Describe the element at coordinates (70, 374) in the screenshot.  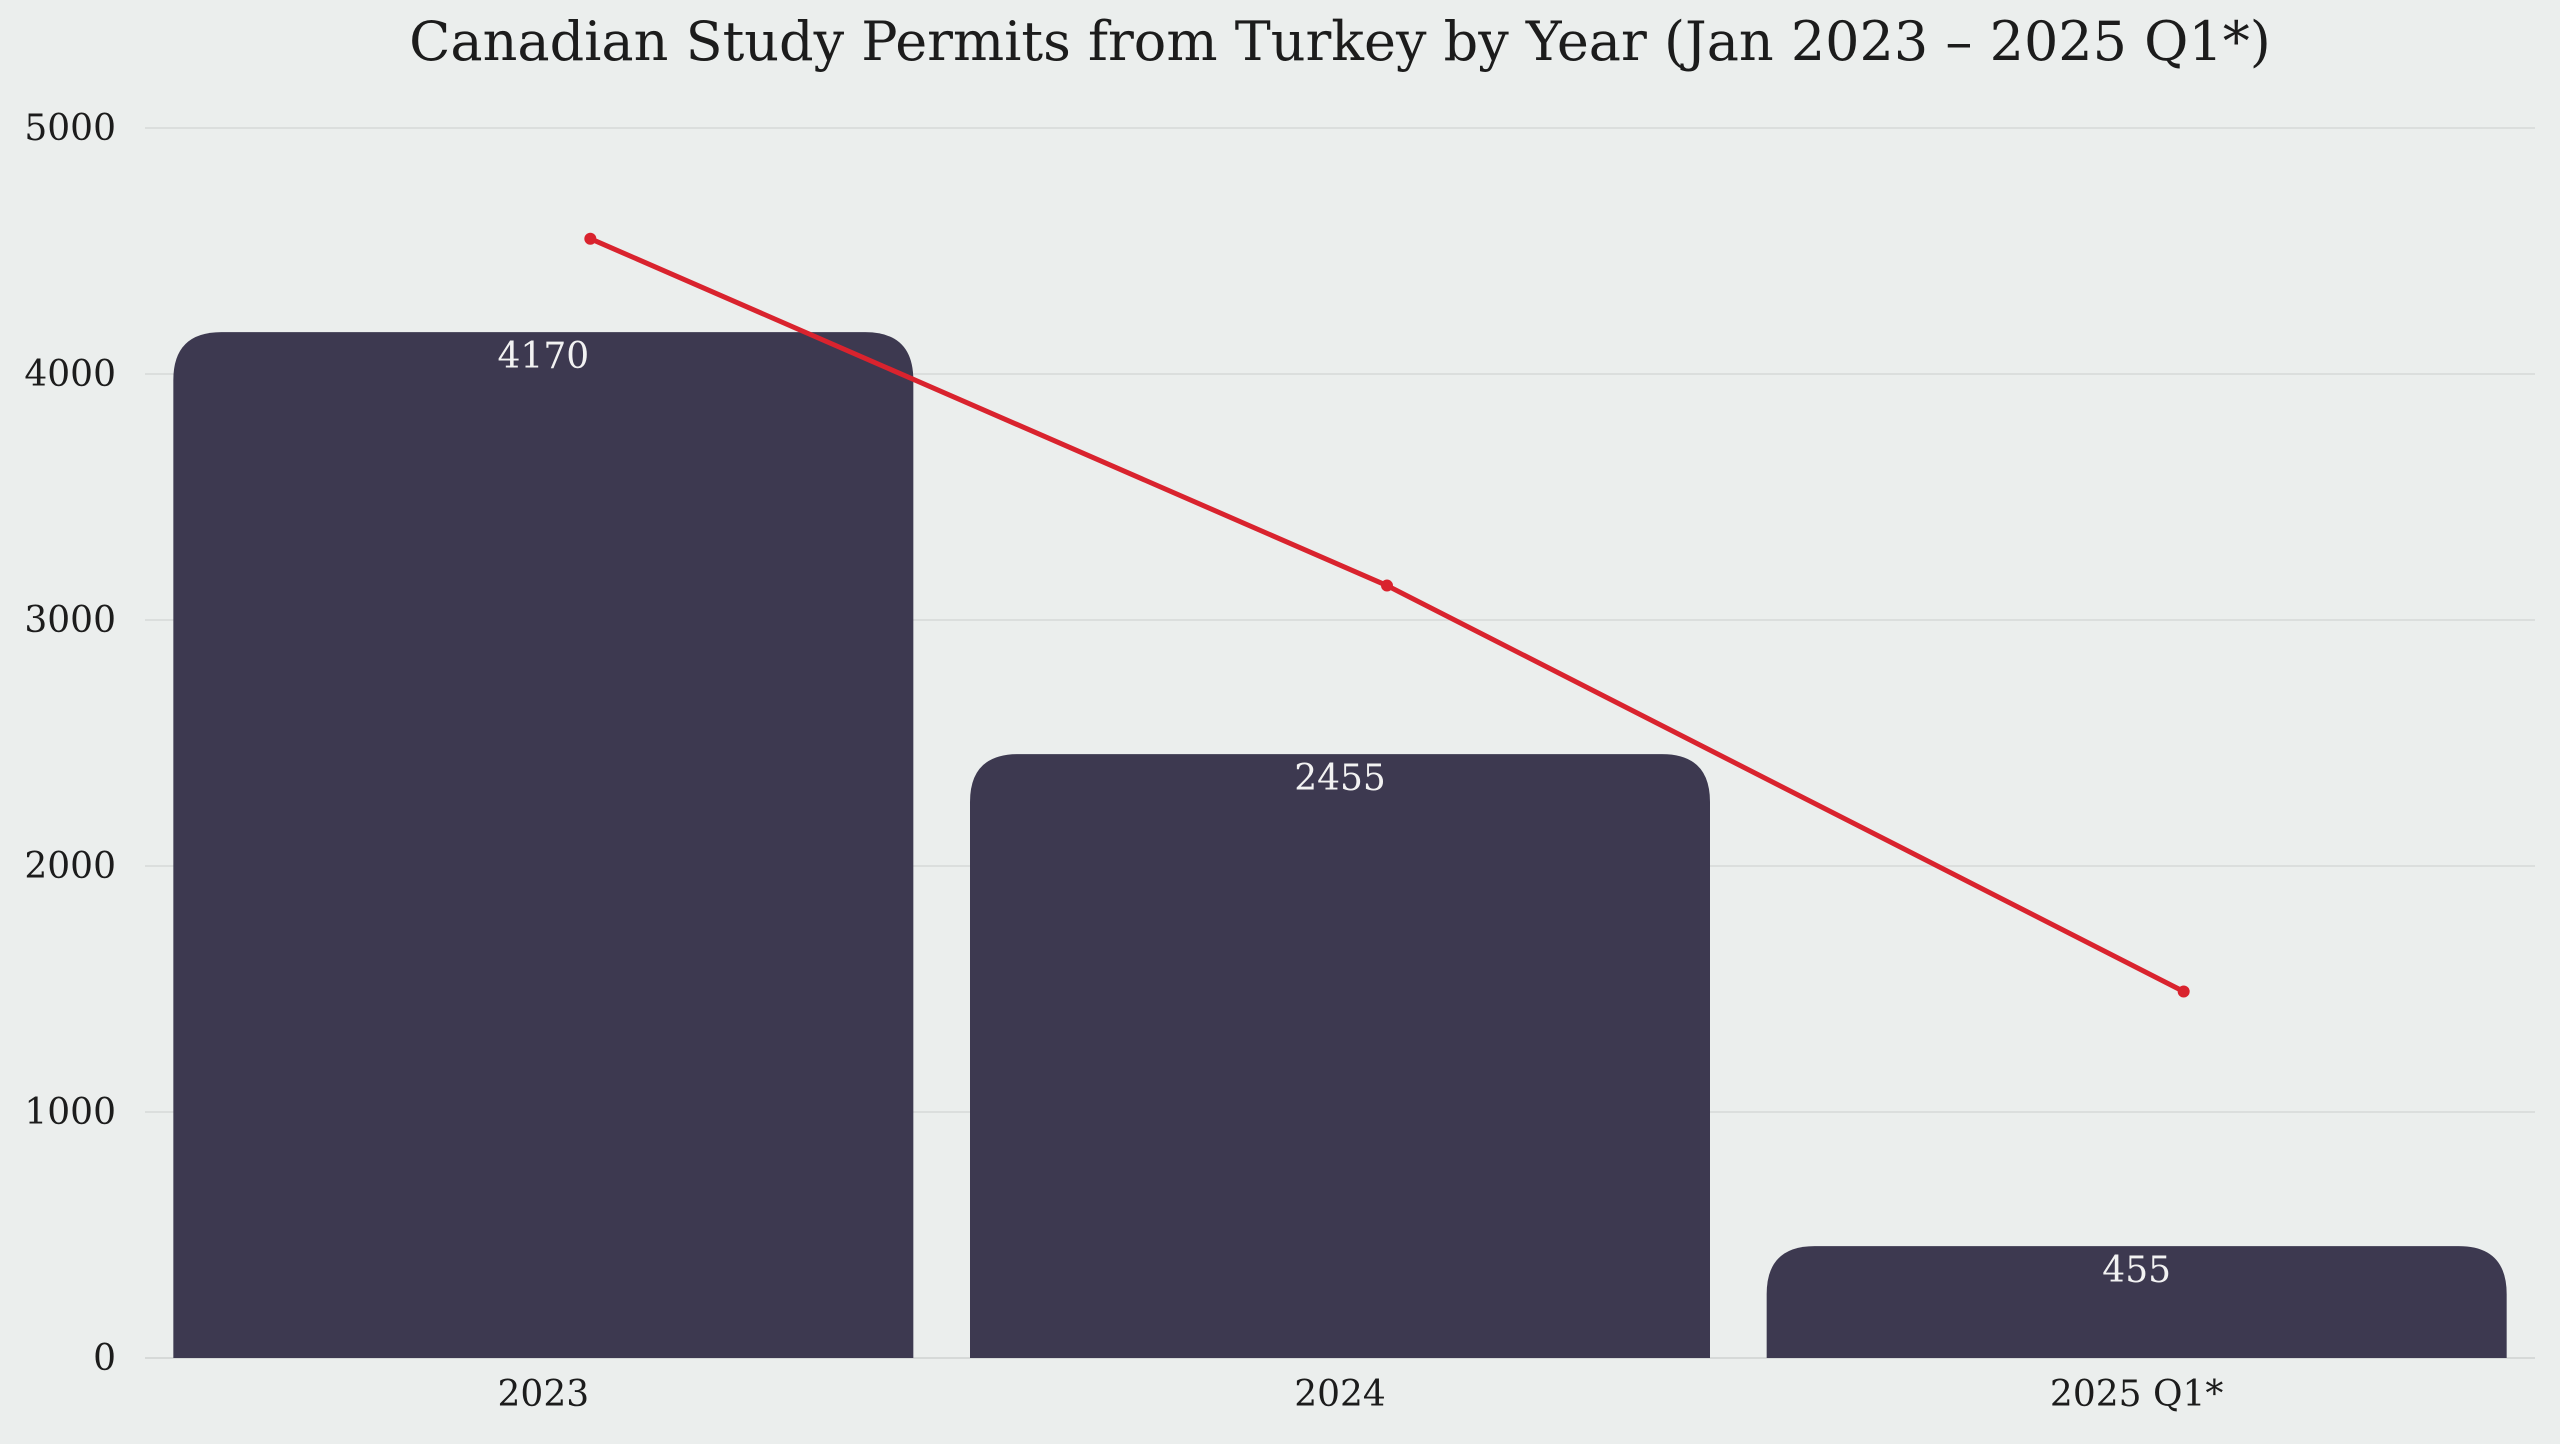
I see `y-tick-label: 4000` at that location.